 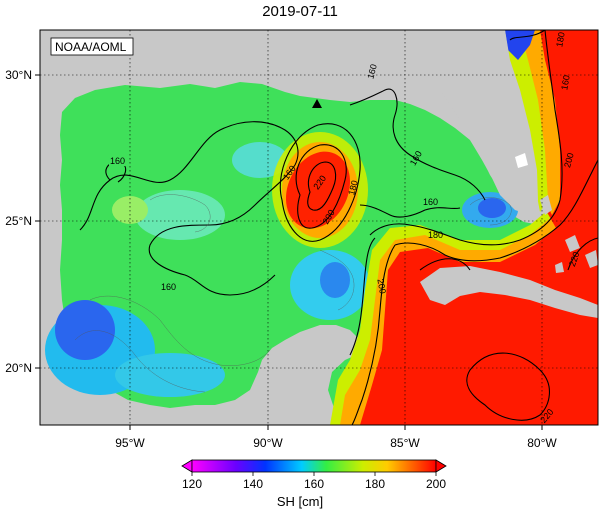 I want to click on florida-land, so click(x=471, y=122).